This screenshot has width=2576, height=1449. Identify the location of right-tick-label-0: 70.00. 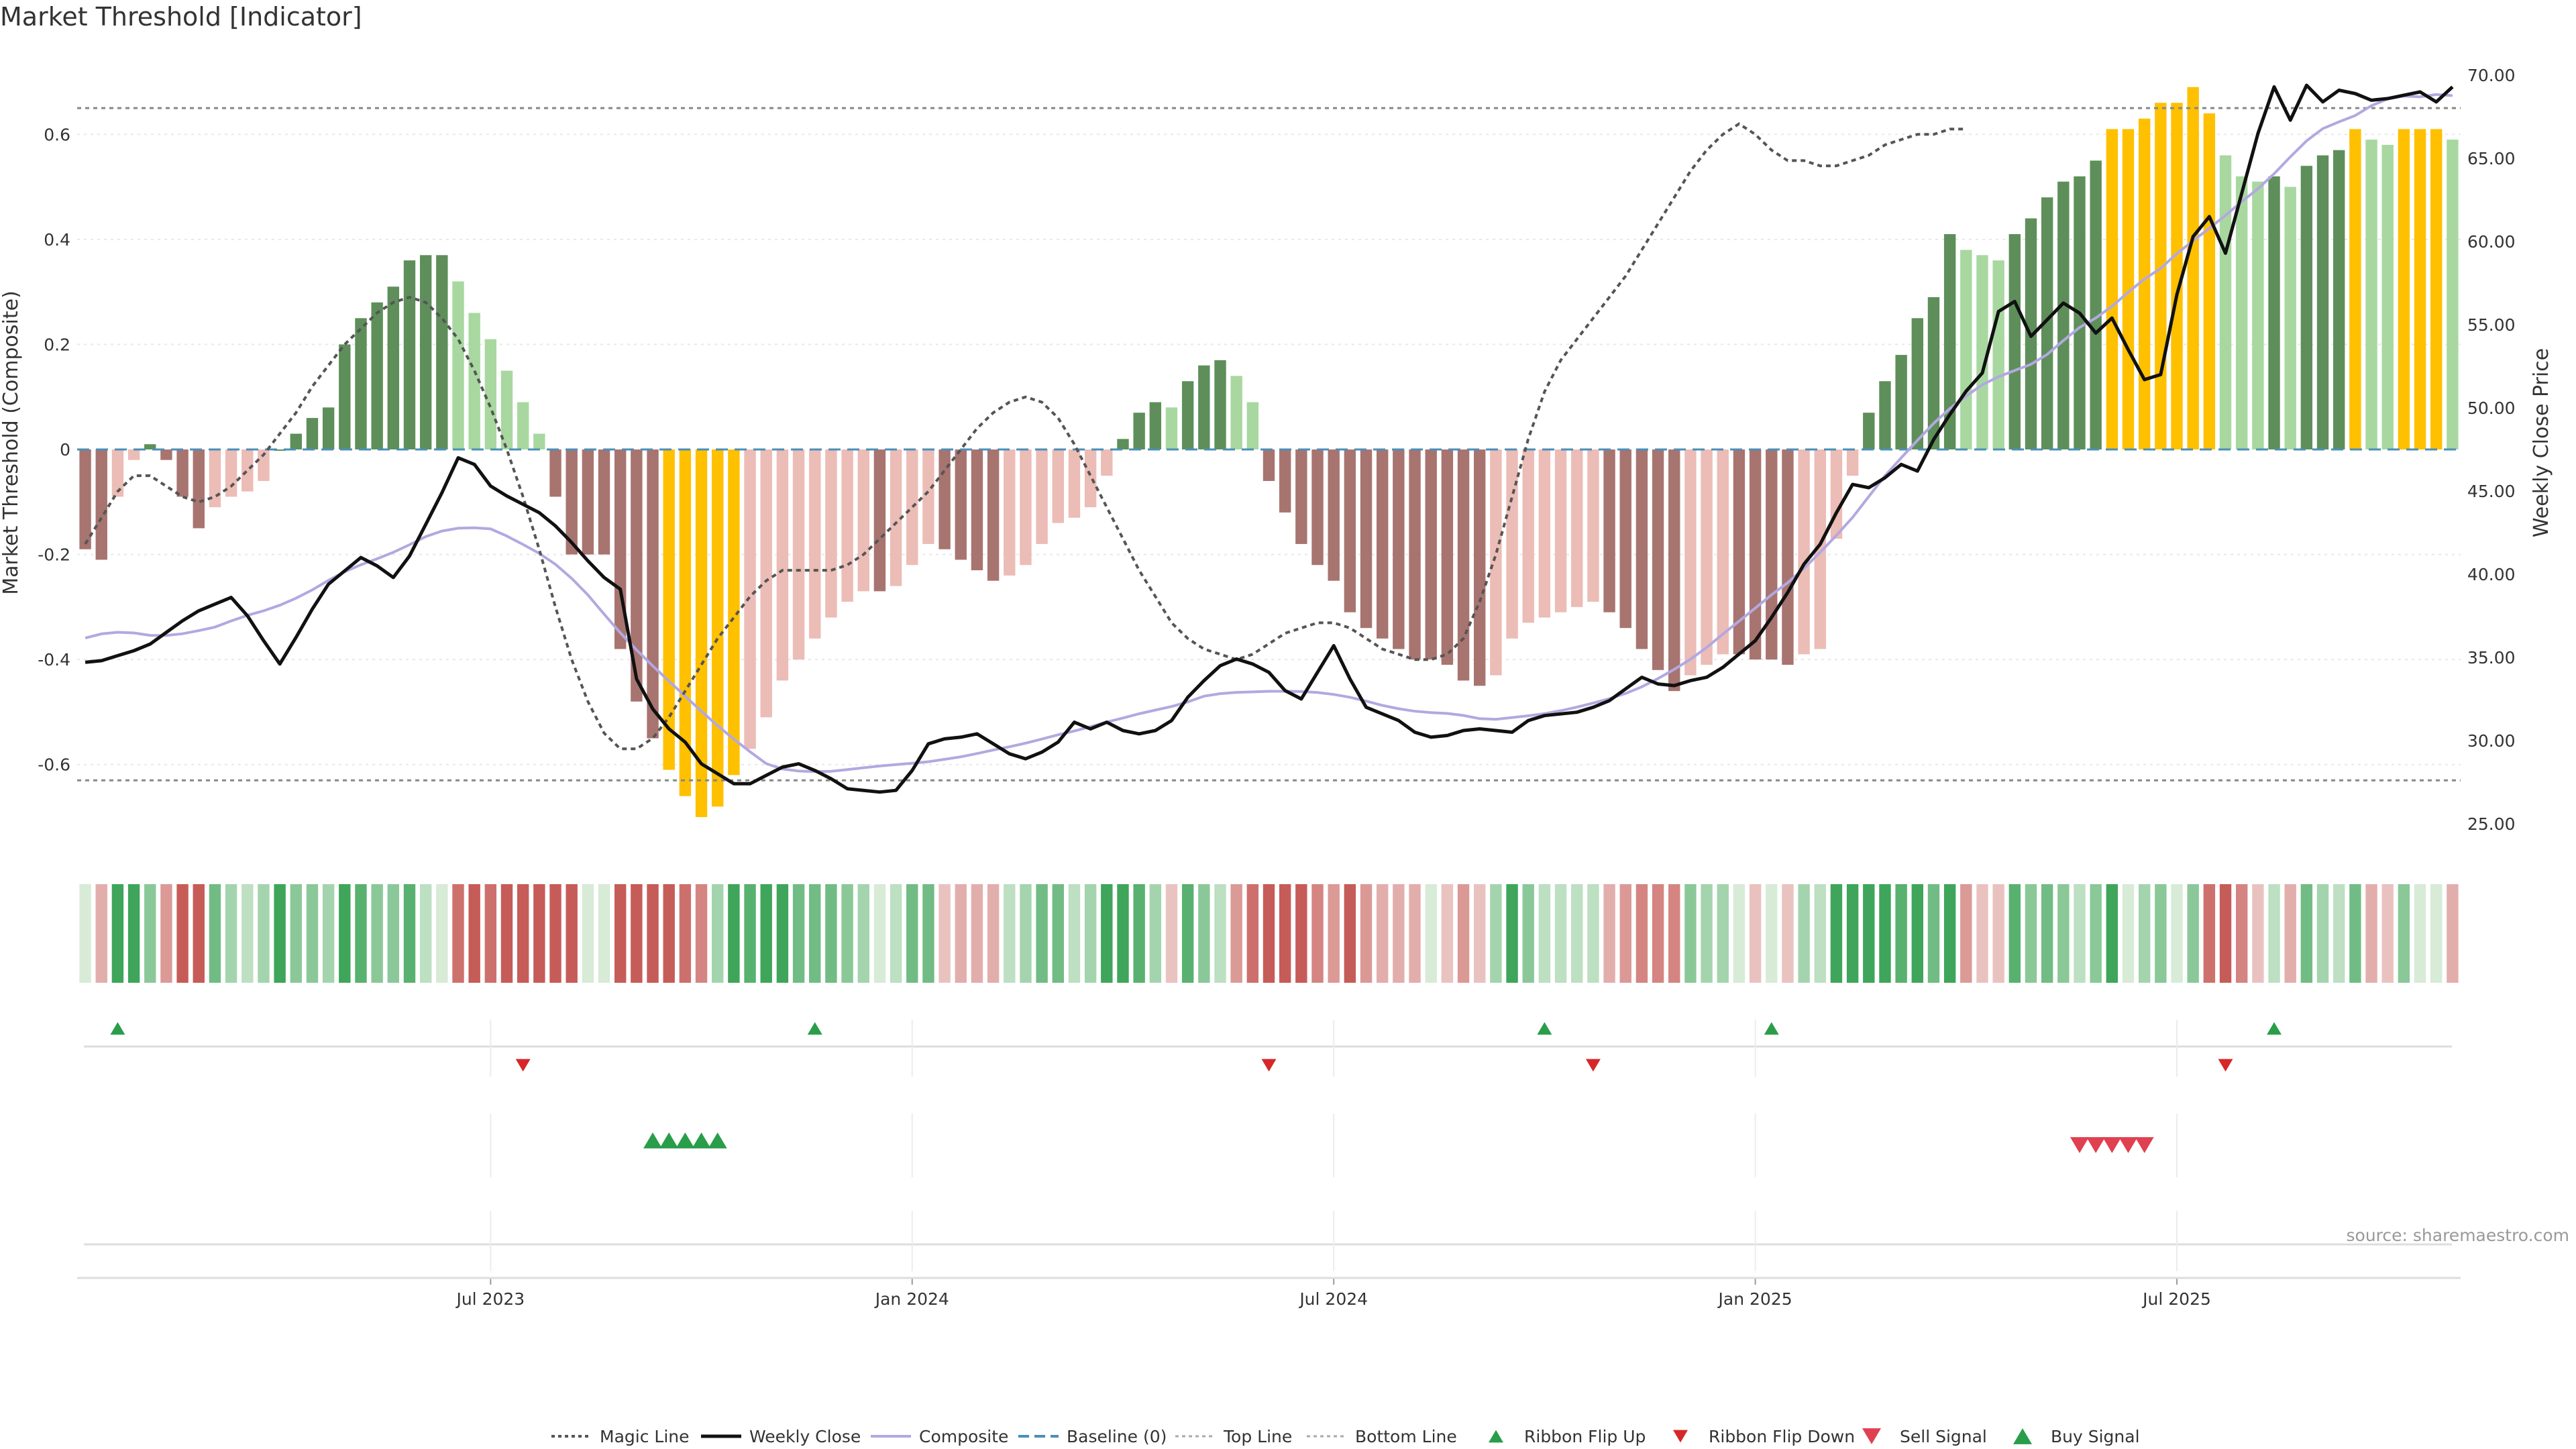
(2491, 75).